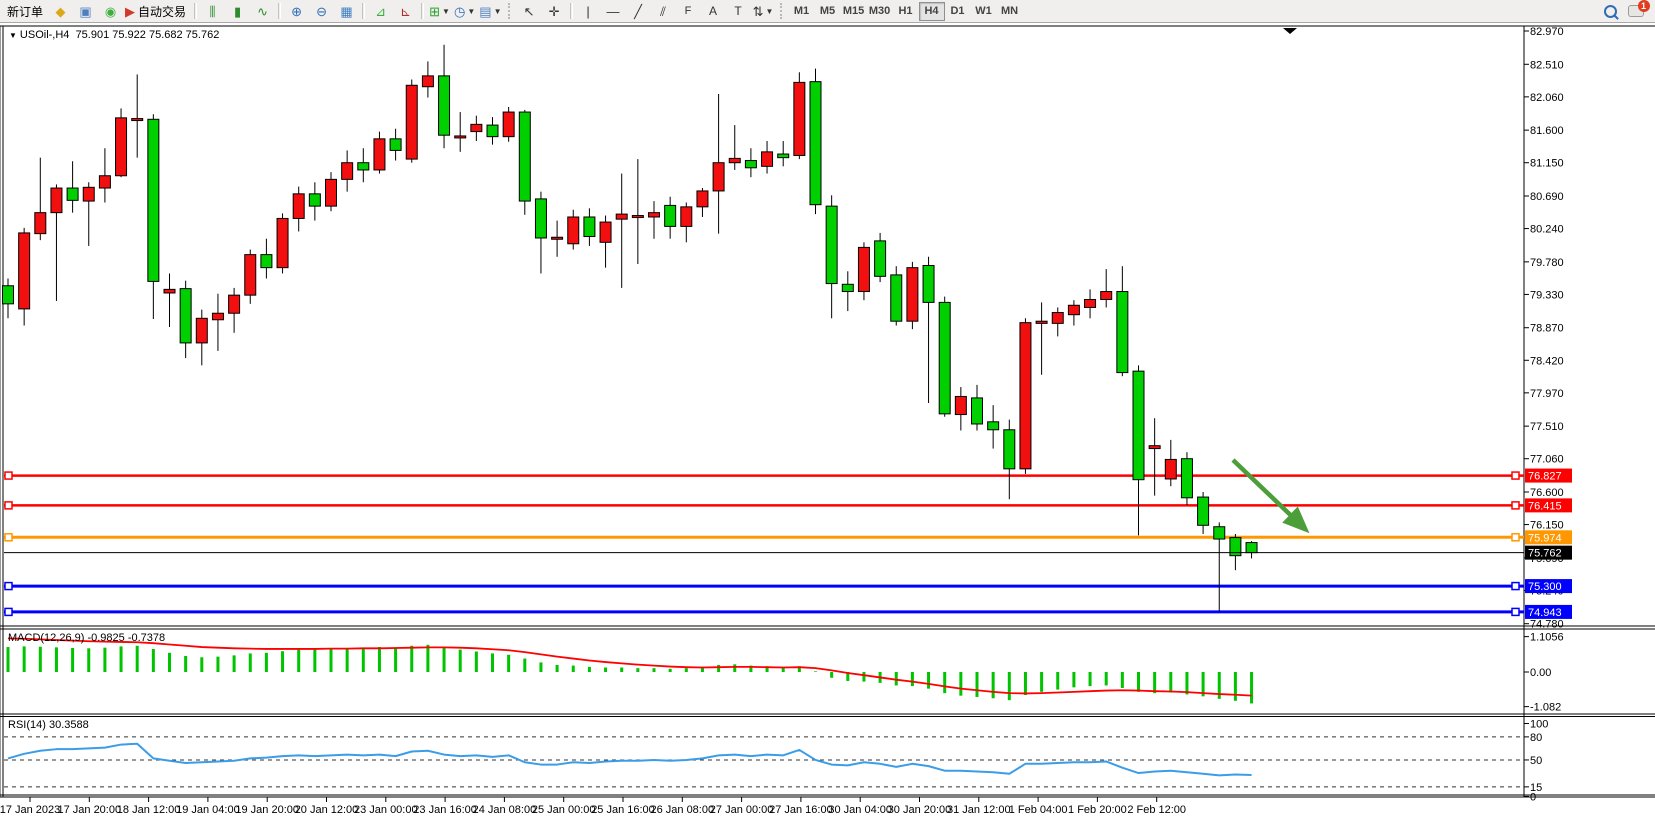 Image resolution: width=1655 pixels, height=830 pixels. What do you see at coordinates (147, 35) in the screenshot?
I see `chart-ohlc: 75.901 75.922 75.682 75.762` at bounding box center [147, 35].